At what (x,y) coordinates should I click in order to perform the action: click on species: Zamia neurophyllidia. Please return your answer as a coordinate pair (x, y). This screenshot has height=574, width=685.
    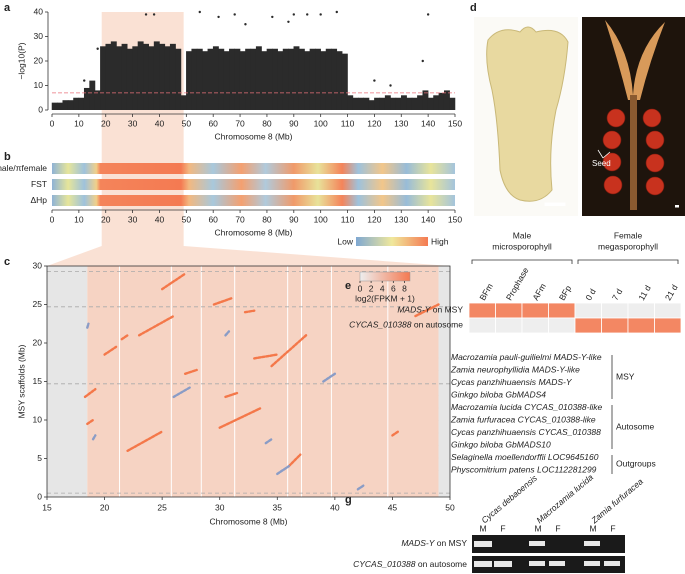
    Looking at the image, I should click on (490, 370).